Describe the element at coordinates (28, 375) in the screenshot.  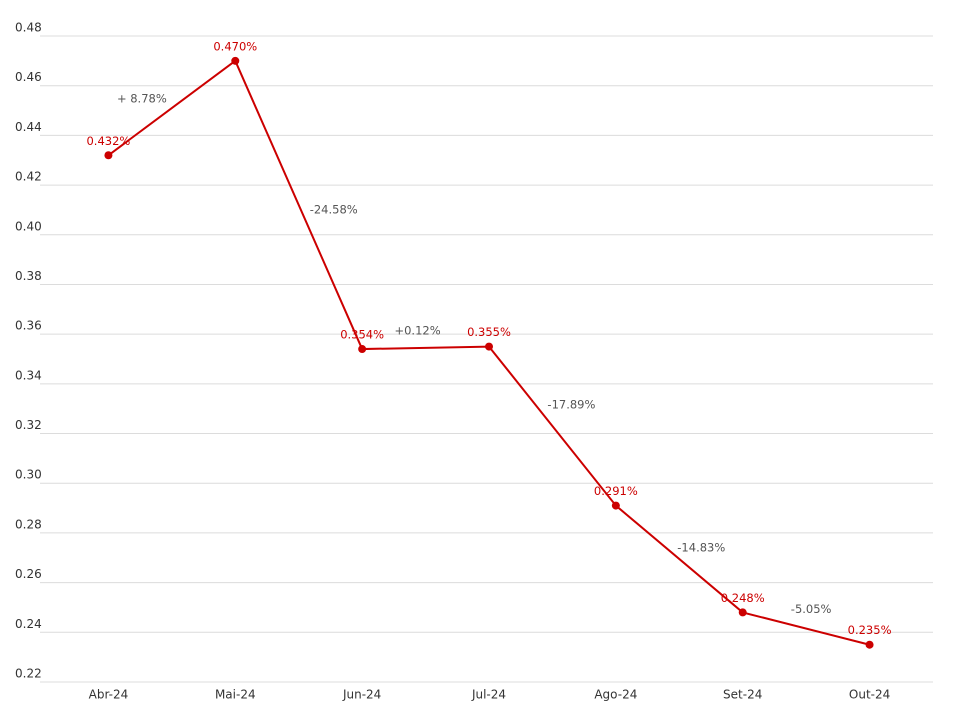
I see `y-tick-label: 0.34` at that location.